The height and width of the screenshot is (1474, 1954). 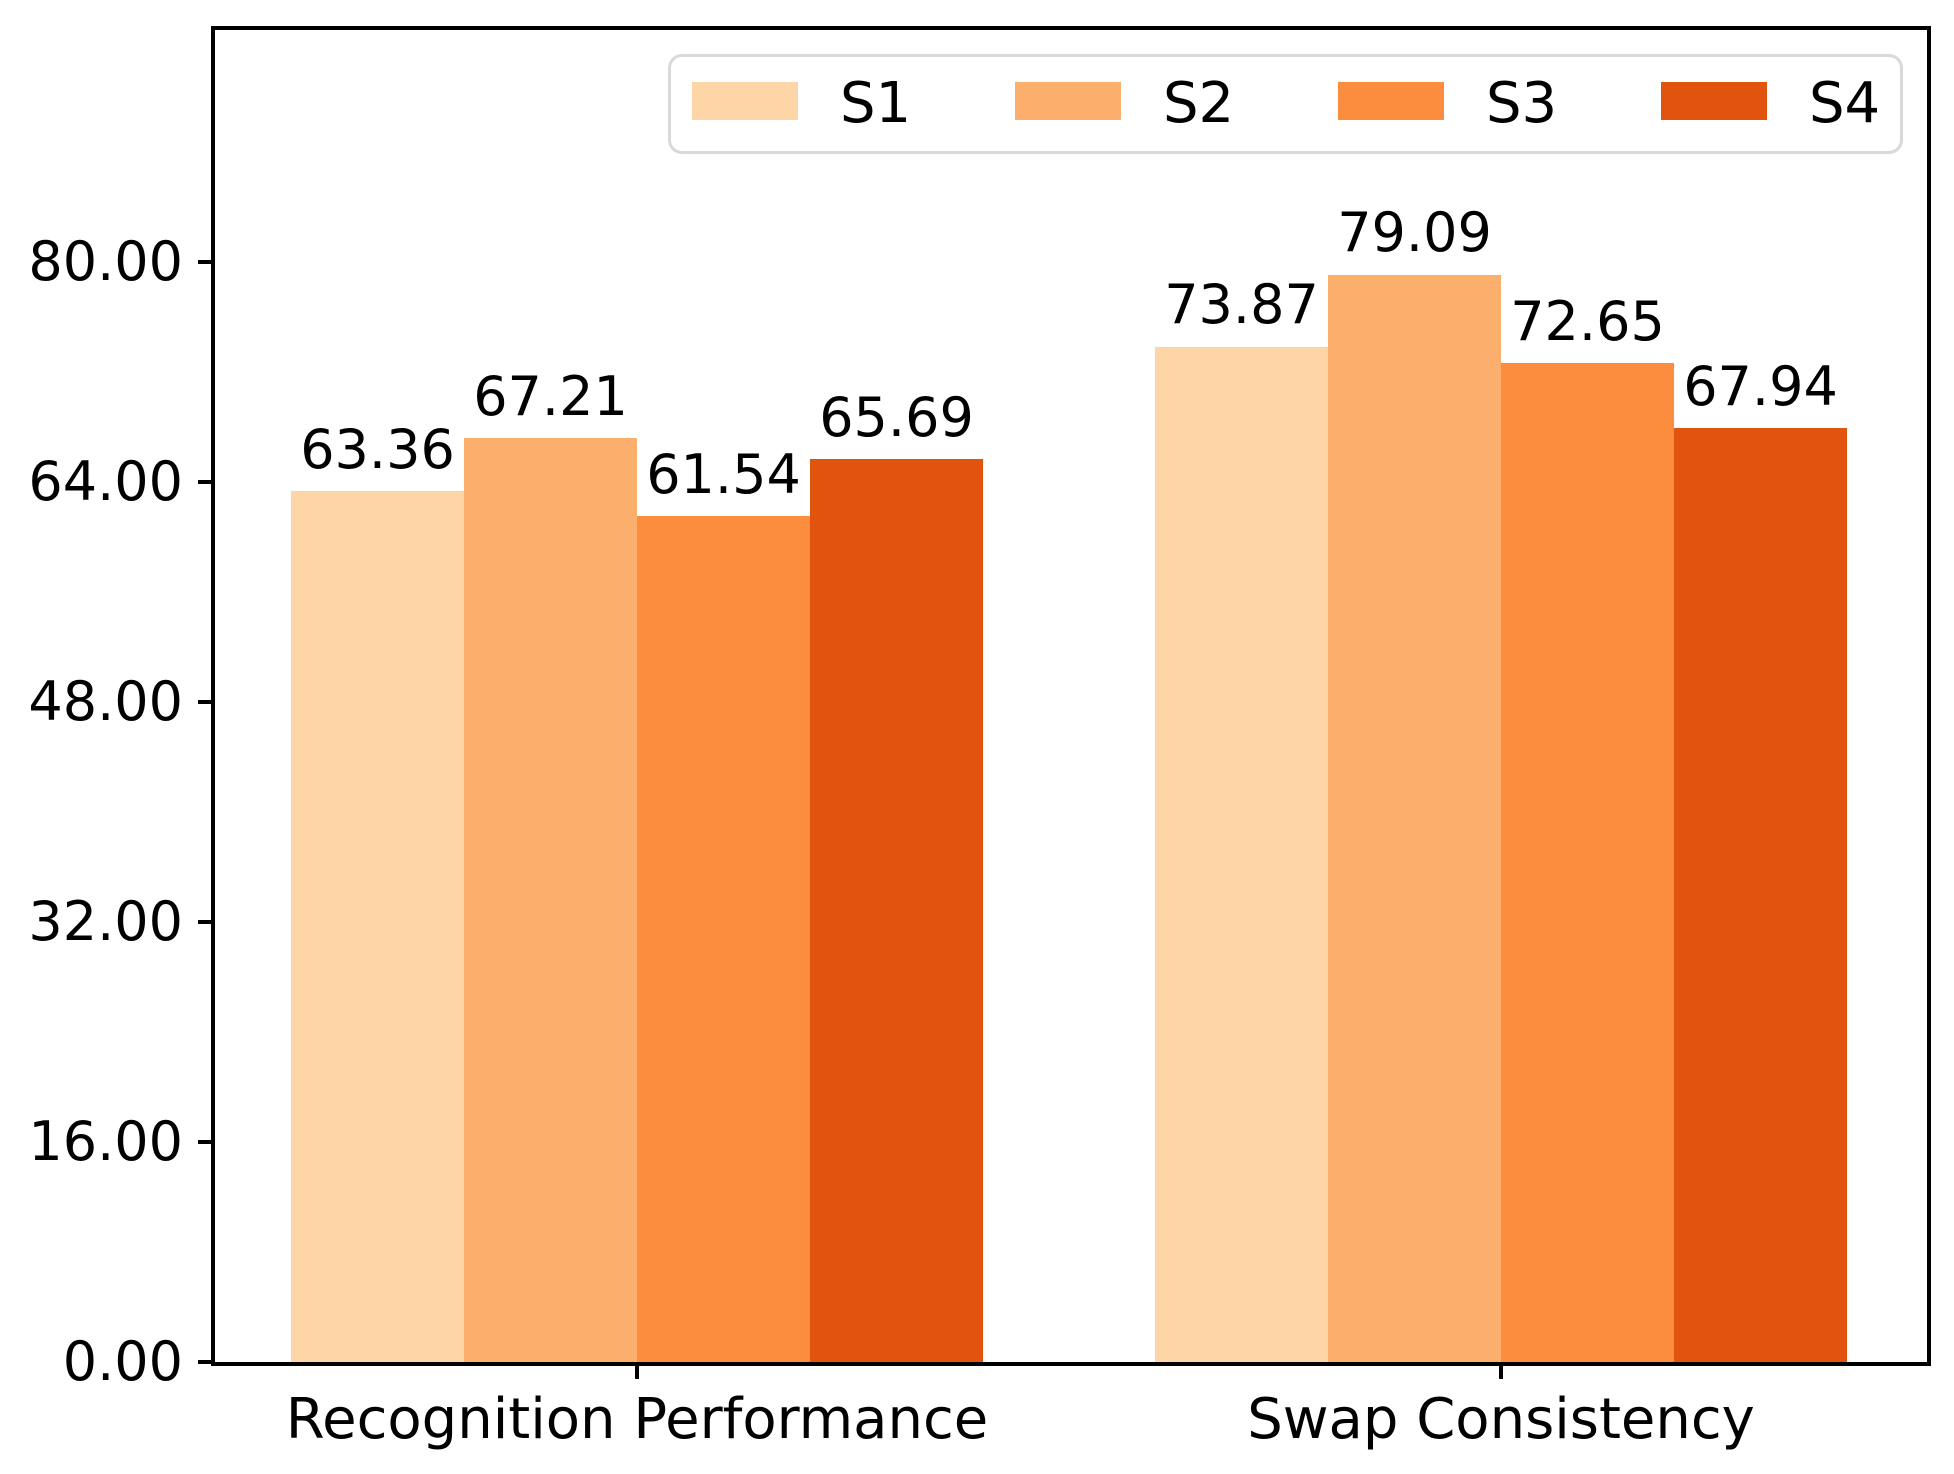 What do you see at coordinates (1285, 104) in the screenshot?
I see `legend: S1 S2 S3 S4` at bounding box center [1285, 104].